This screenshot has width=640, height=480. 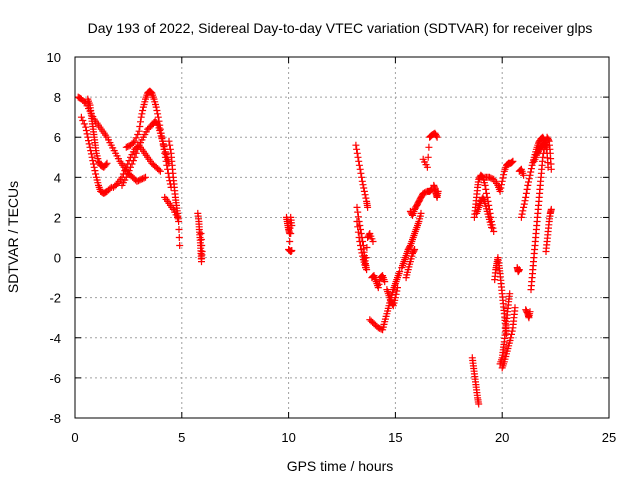 I want to click on x-tick-label: 25, so click(x=609, y=437).